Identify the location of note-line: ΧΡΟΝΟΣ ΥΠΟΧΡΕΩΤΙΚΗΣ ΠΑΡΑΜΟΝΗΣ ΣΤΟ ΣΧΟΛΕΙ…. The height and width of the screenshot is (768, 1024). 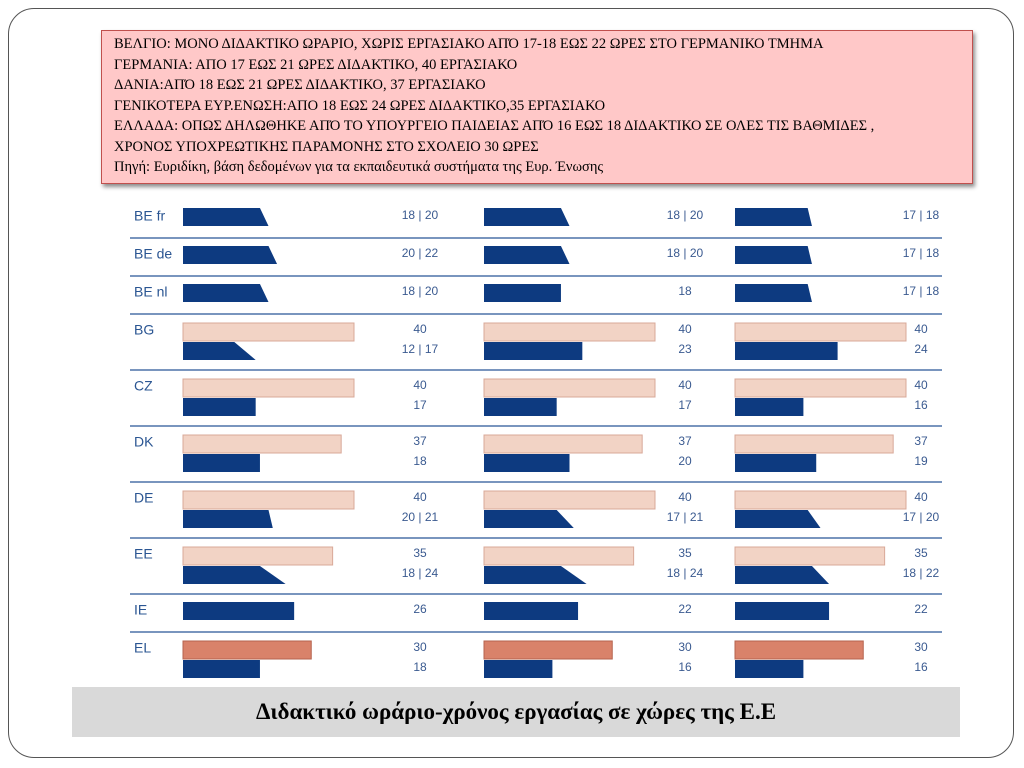
(326, 146).